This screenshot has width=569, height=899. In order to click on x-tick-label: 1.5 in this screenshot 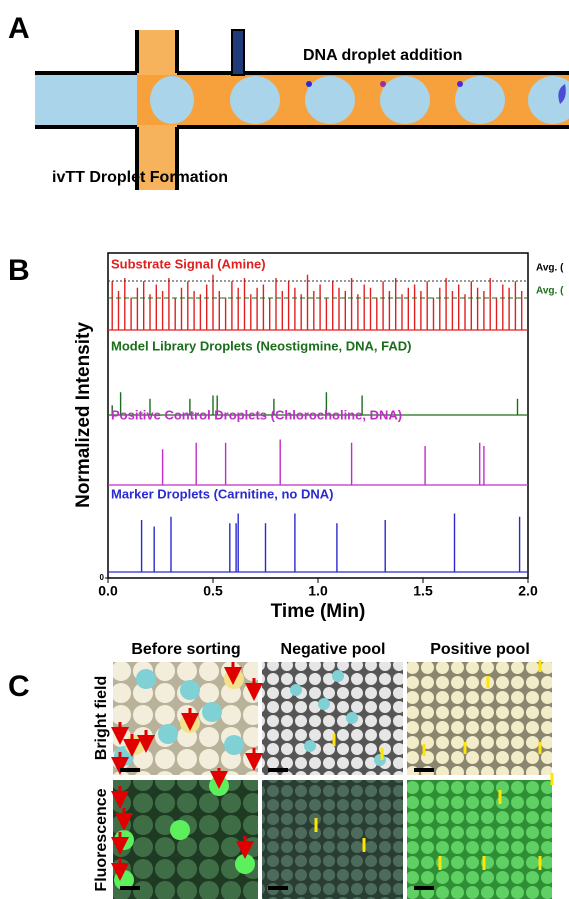, I will do `click(423, 591)`.